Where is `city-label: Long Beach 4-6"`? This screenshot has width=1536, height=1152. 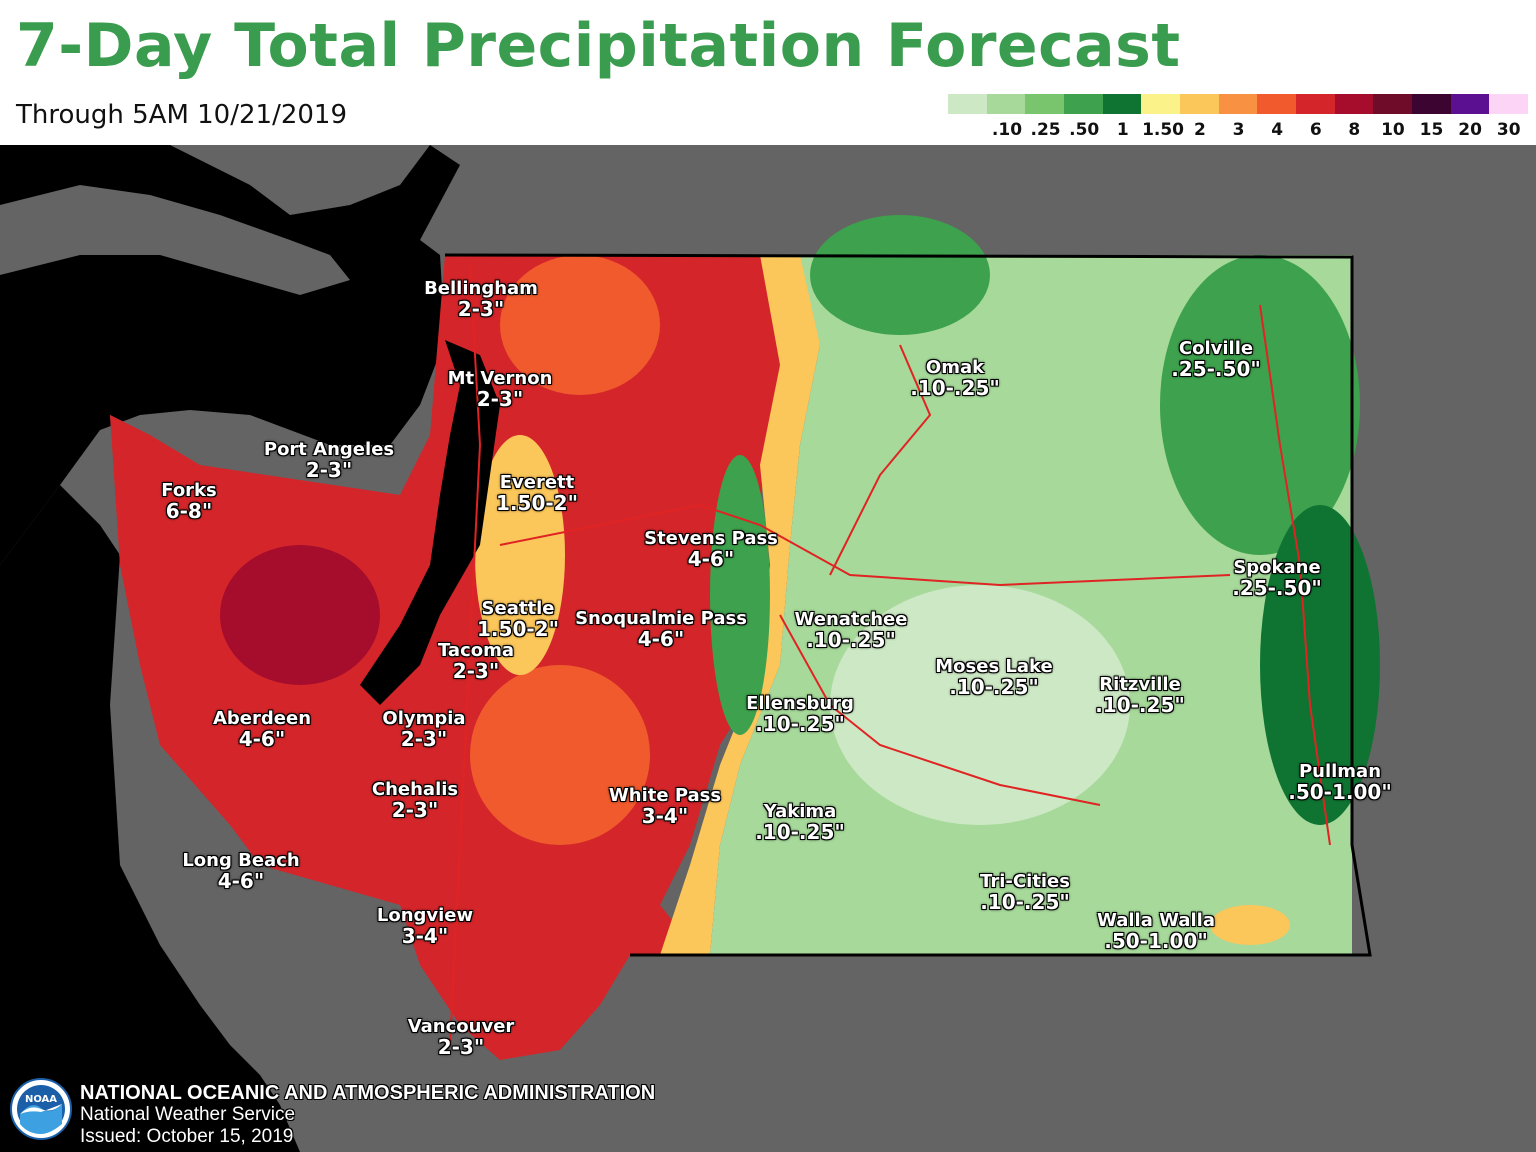 city-label: Long Beach 4-6" is located at coordinates (240, 871).